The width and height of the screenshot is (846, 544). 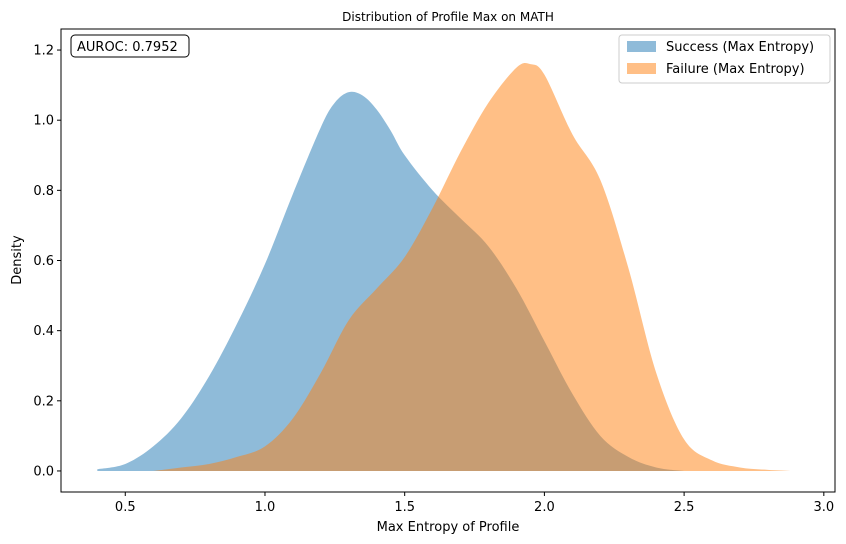 I want to click on x-tick-label: 2.0, so click(x=544, y=507).